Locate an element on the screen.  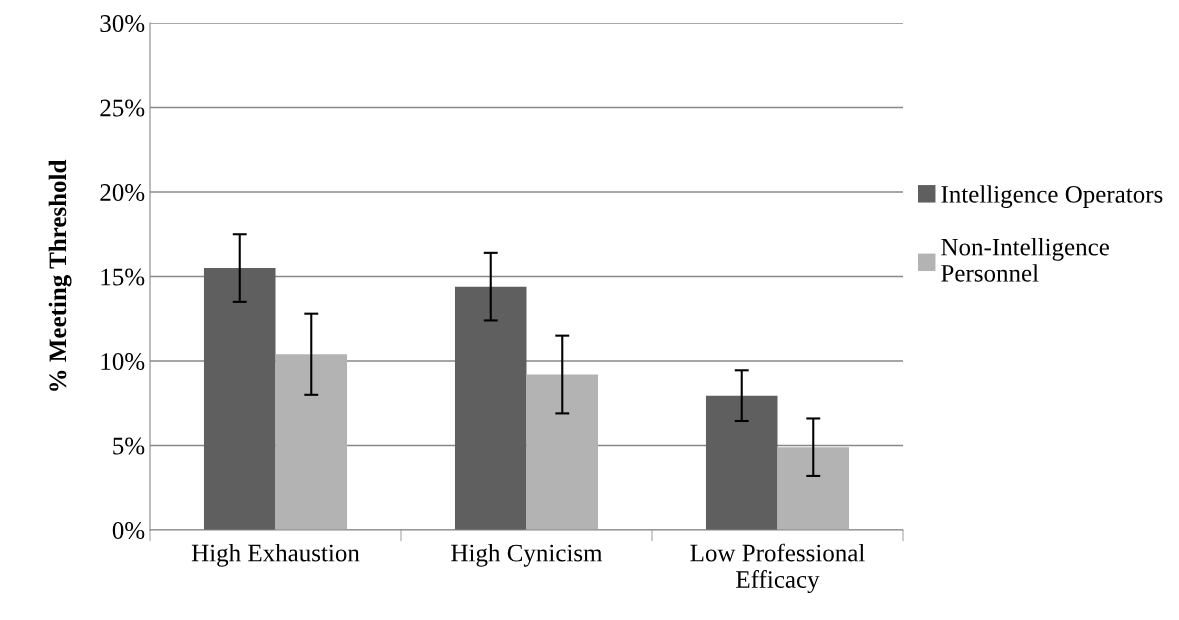
x-tick-label: High Cynicism is located at coordinates (527, 555).